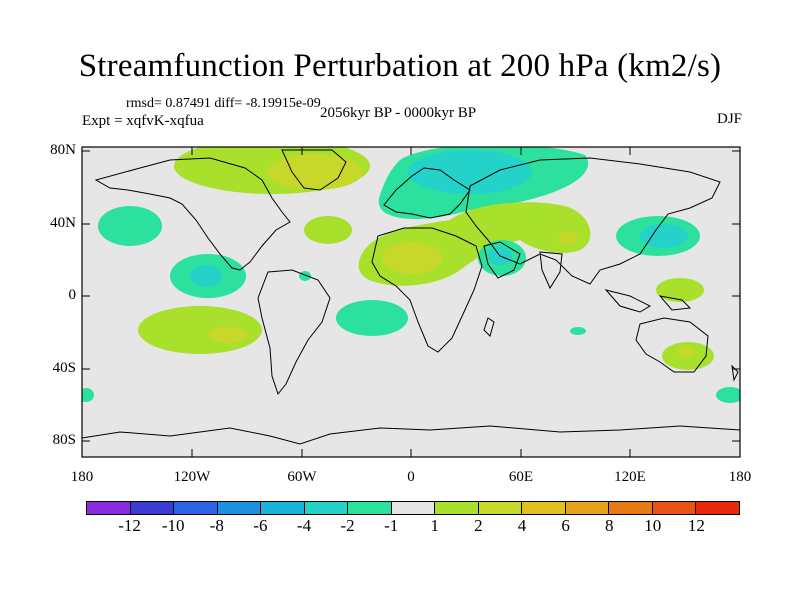 This screenshot has height=600, width=800. I want to click on legend-label: -10, so click(173, 525).